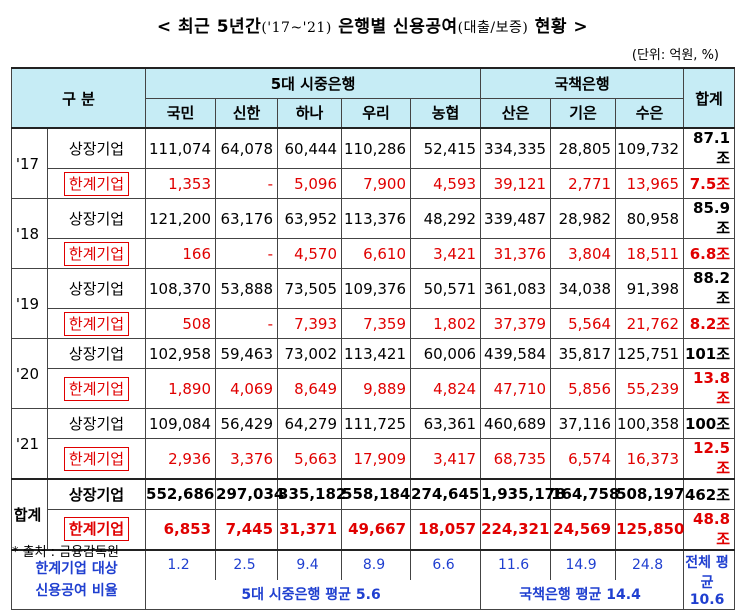  What do you see at coordinates (446, 494) in the screenshot?
I see `listed-value: 274,645` at bounding box center [446, 494].